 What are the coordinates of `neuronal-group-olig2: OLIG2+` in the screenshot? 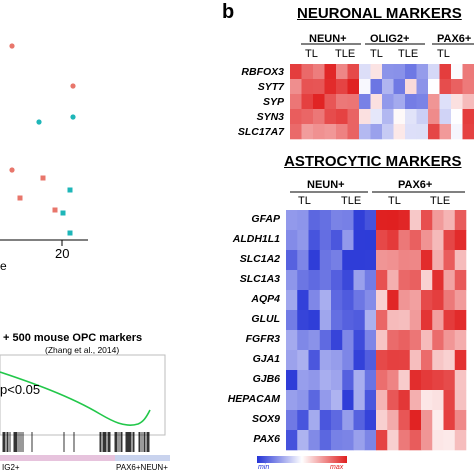 It's located at (390, 39).